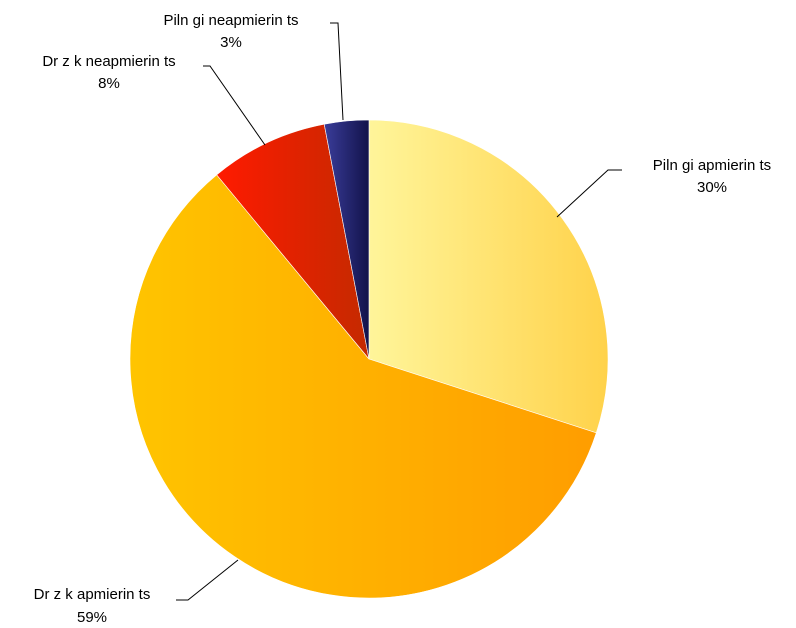  I want to click on slice-label-name: Piln gi apmierin ts, so click(712, 165).